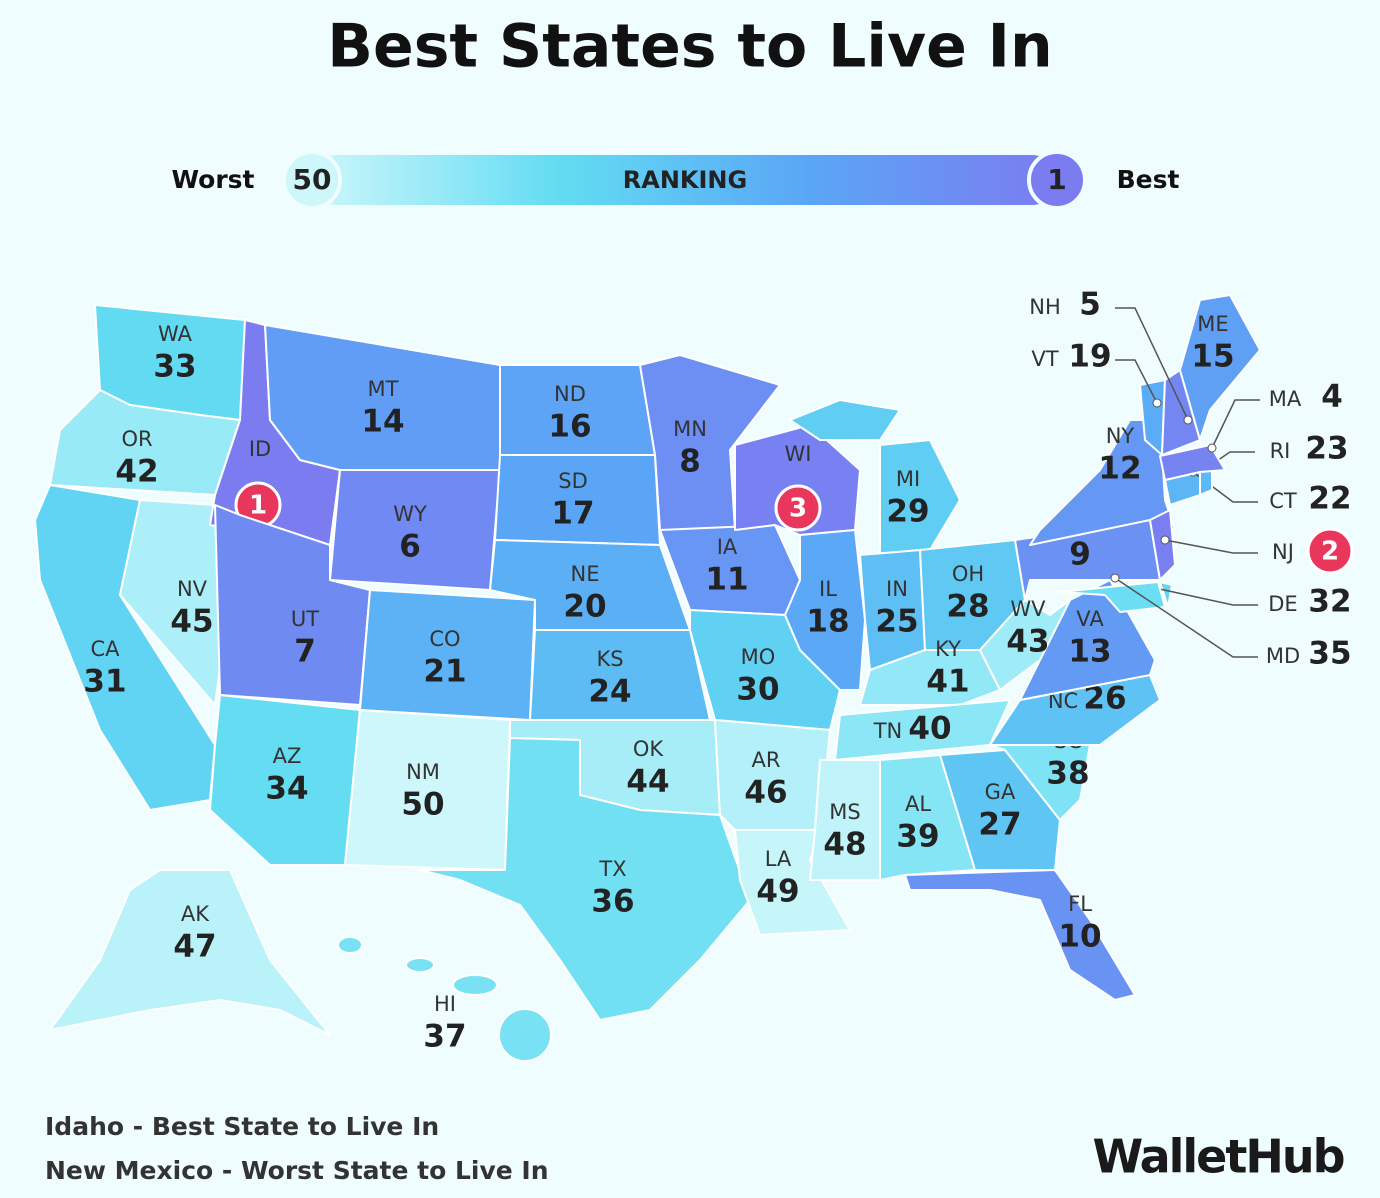 The image size is (1380, 1198). What do you see at coordinates (1258, 492) in the screenshot?
I see `state: CT 22` at bounding box center [1258, 492].